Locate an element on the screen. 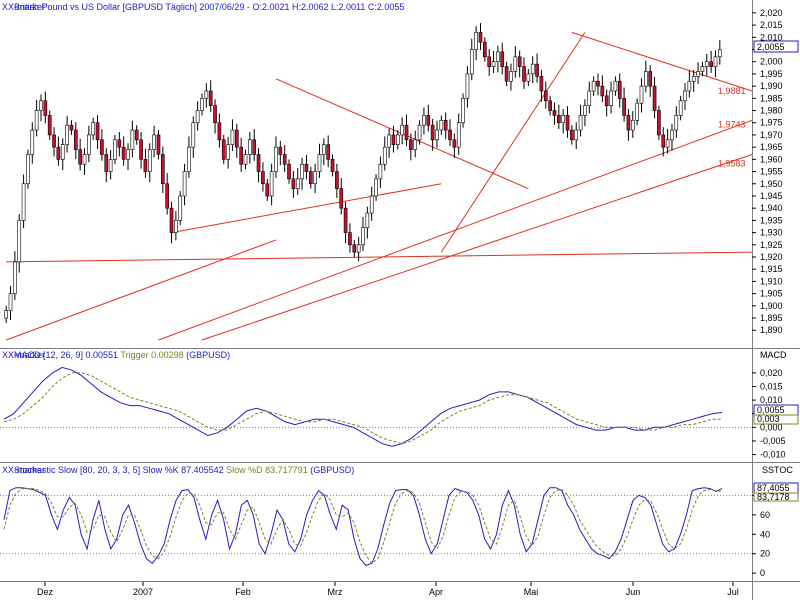  price-header-icon: XX-marker is located at coordinates (23, 7).